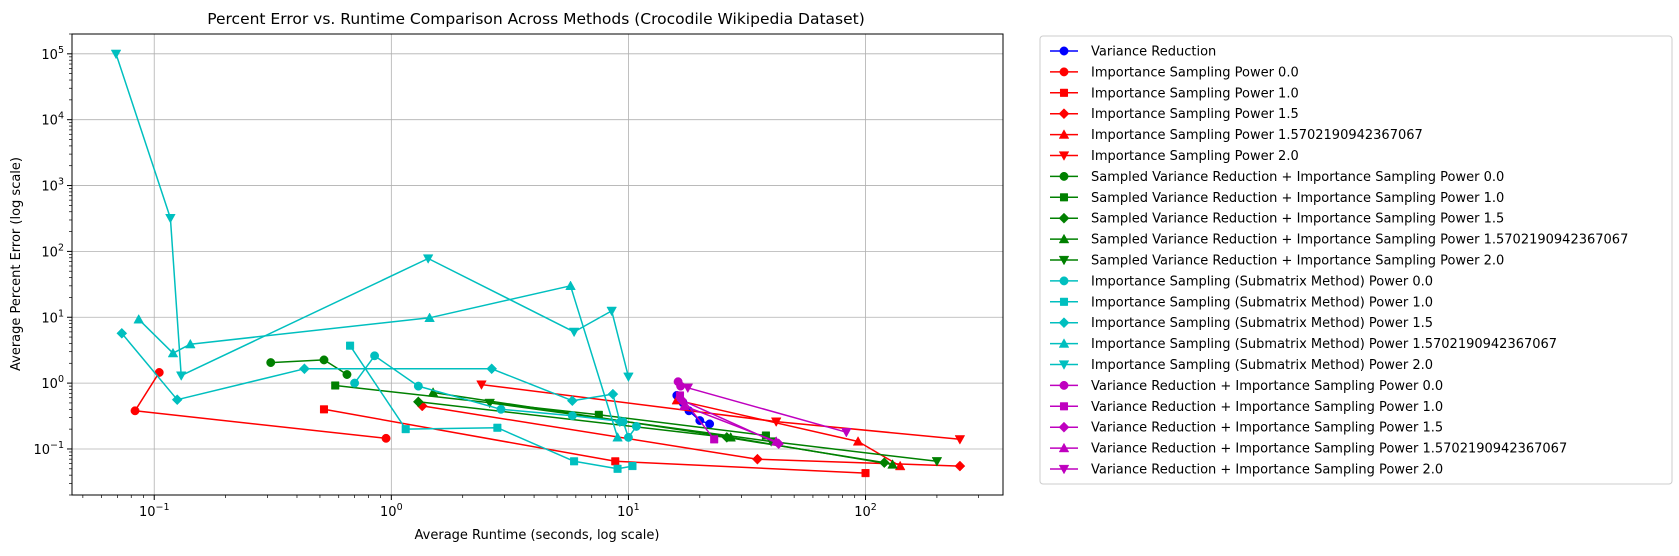  I want to click on legend-item: Importance Sampling Power 0.0, so click(1174, 72).